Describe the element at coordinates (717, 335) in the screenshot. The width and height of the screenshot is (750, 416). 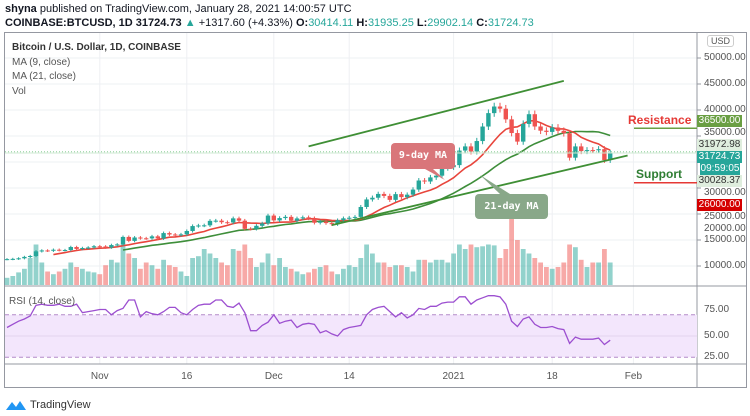
I see `rsi-tick-label: 50.00` at that location.